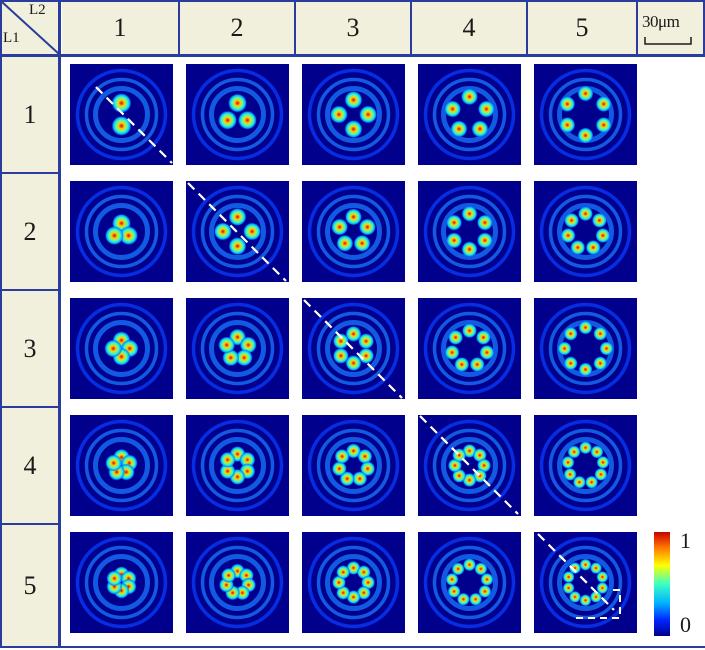 The width and height of the screenshot is (705, 650). What do you see at coordinates (353, 231) in the screenshot?
I see `intensity-tile-r2-c3` at bounding box center [353, 231].